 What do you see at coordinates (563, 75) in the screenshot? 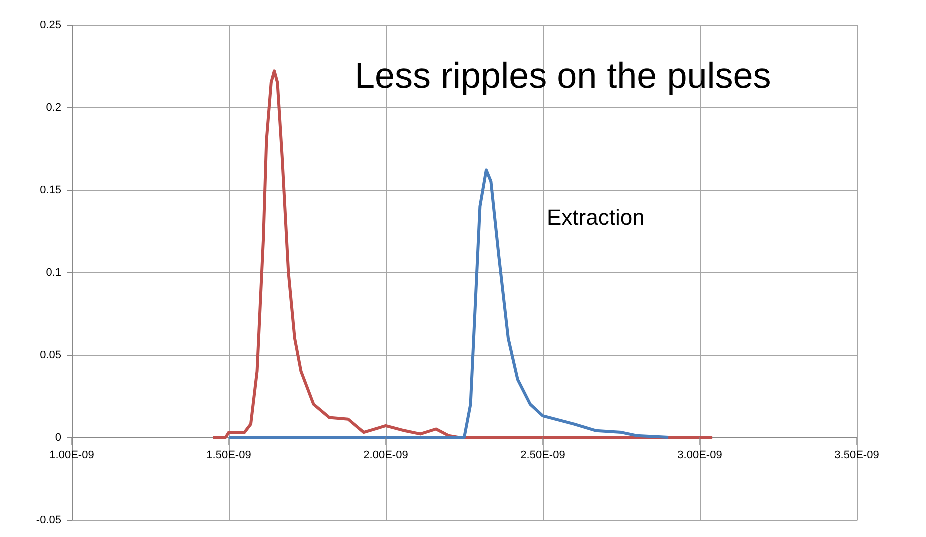
I see `annotation: Less ripples on the pulses` at bounding box center [563, 75].